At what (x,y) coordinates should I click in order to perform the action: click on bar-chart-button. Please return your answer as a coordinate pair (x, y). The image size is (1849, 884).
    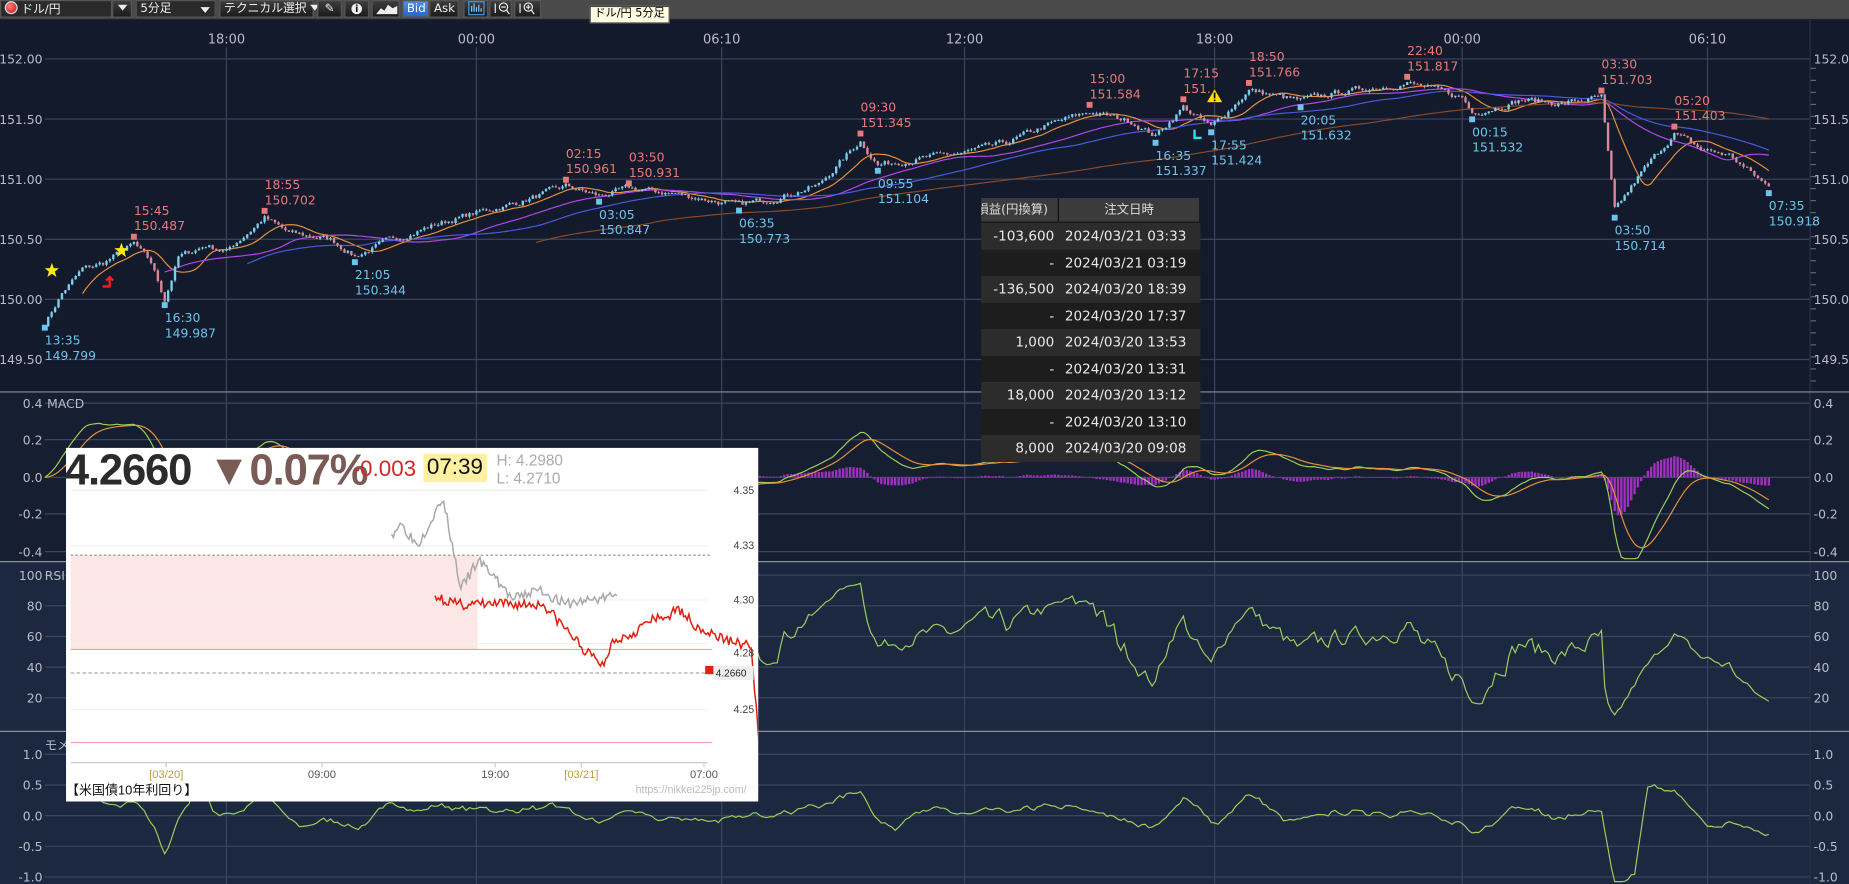
    Looking at the image, I should click on (476, 9).